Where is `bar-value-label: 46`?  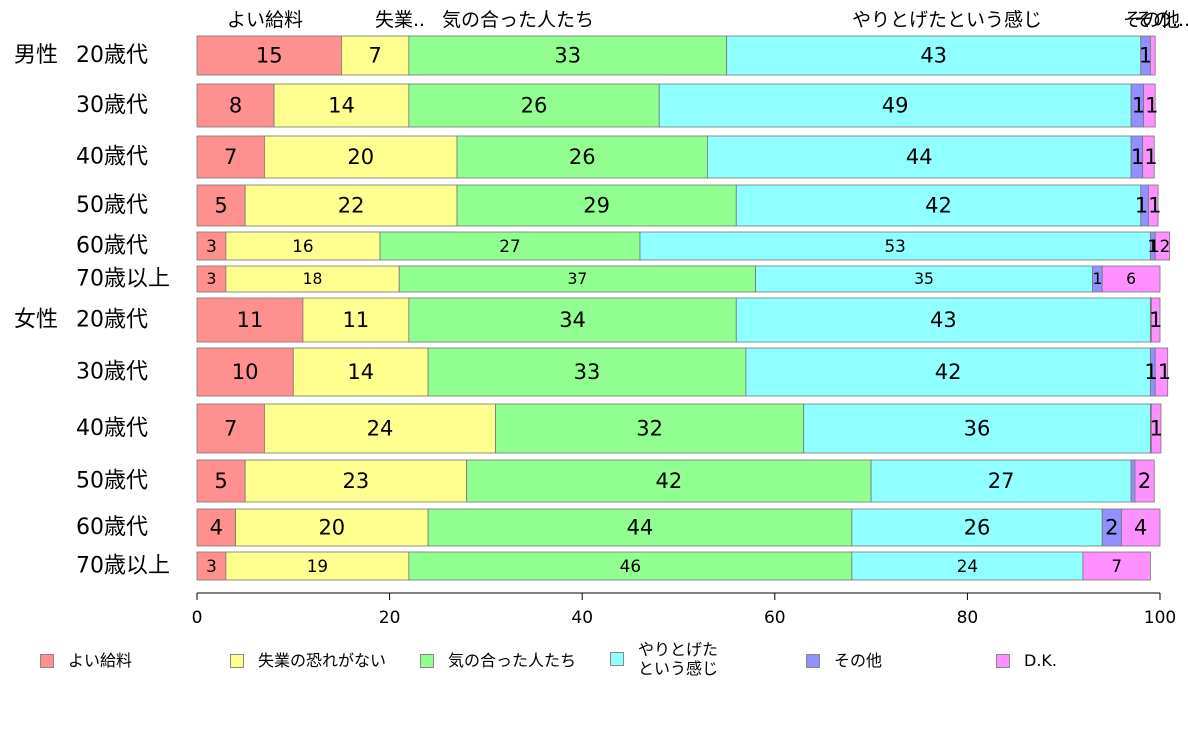 bar-value-label: 46 is located at coordinates (630, 566).